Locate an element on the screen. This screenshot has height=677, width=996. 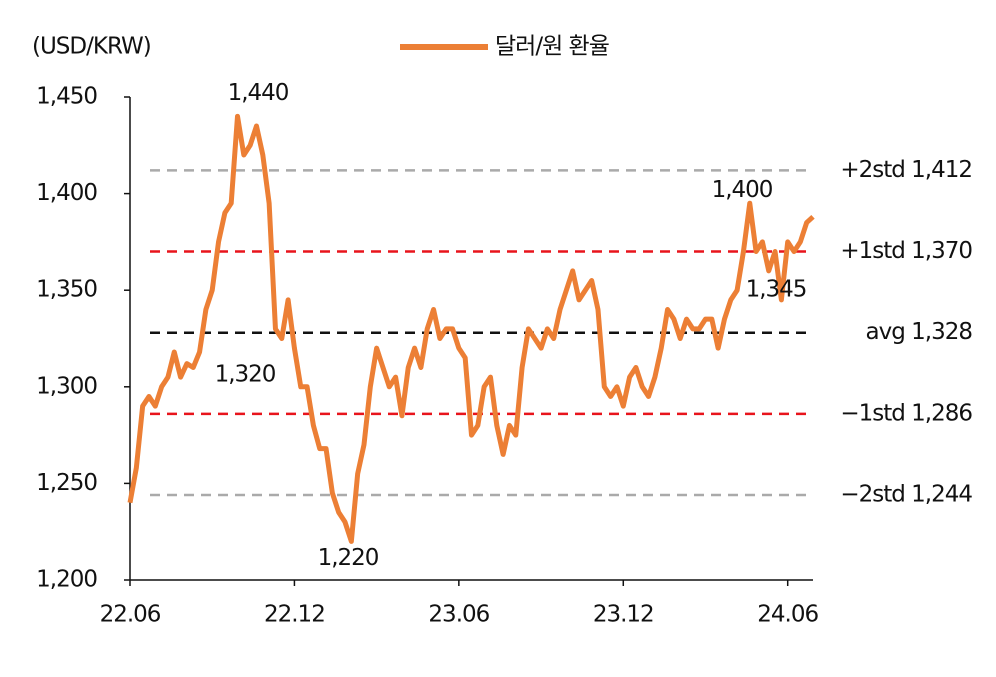
reference-label: +2std 1,412 is located at coordinates (906, 170).